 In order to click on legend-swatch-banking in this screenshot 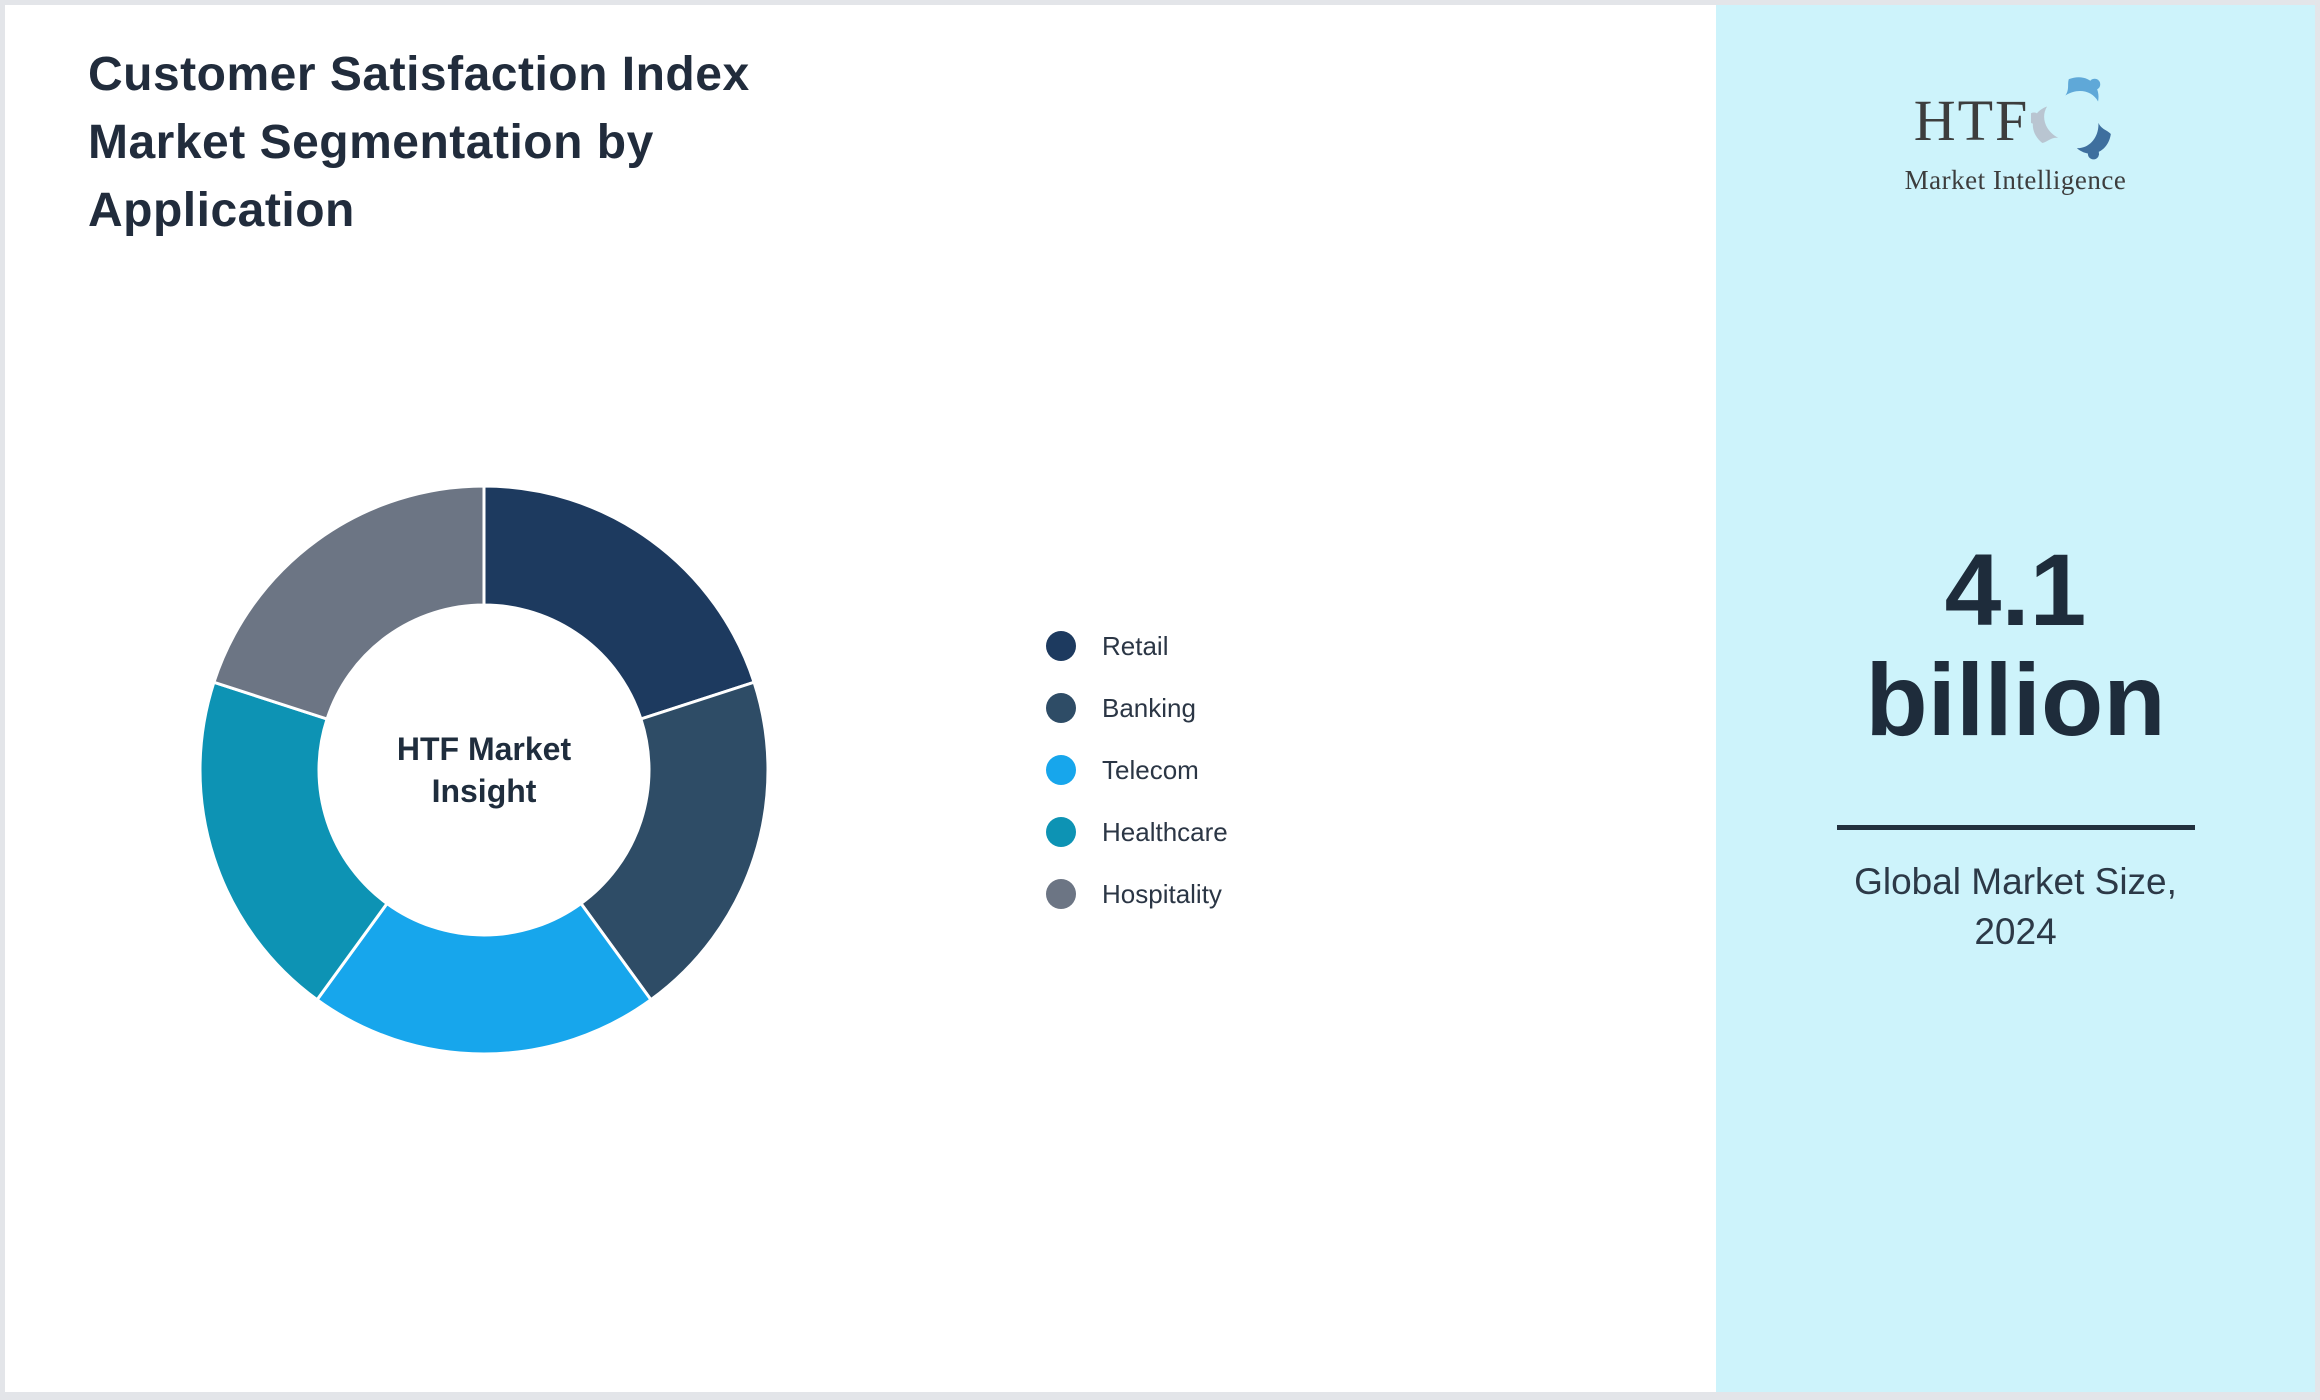, I will do `click(1061, 708)`.